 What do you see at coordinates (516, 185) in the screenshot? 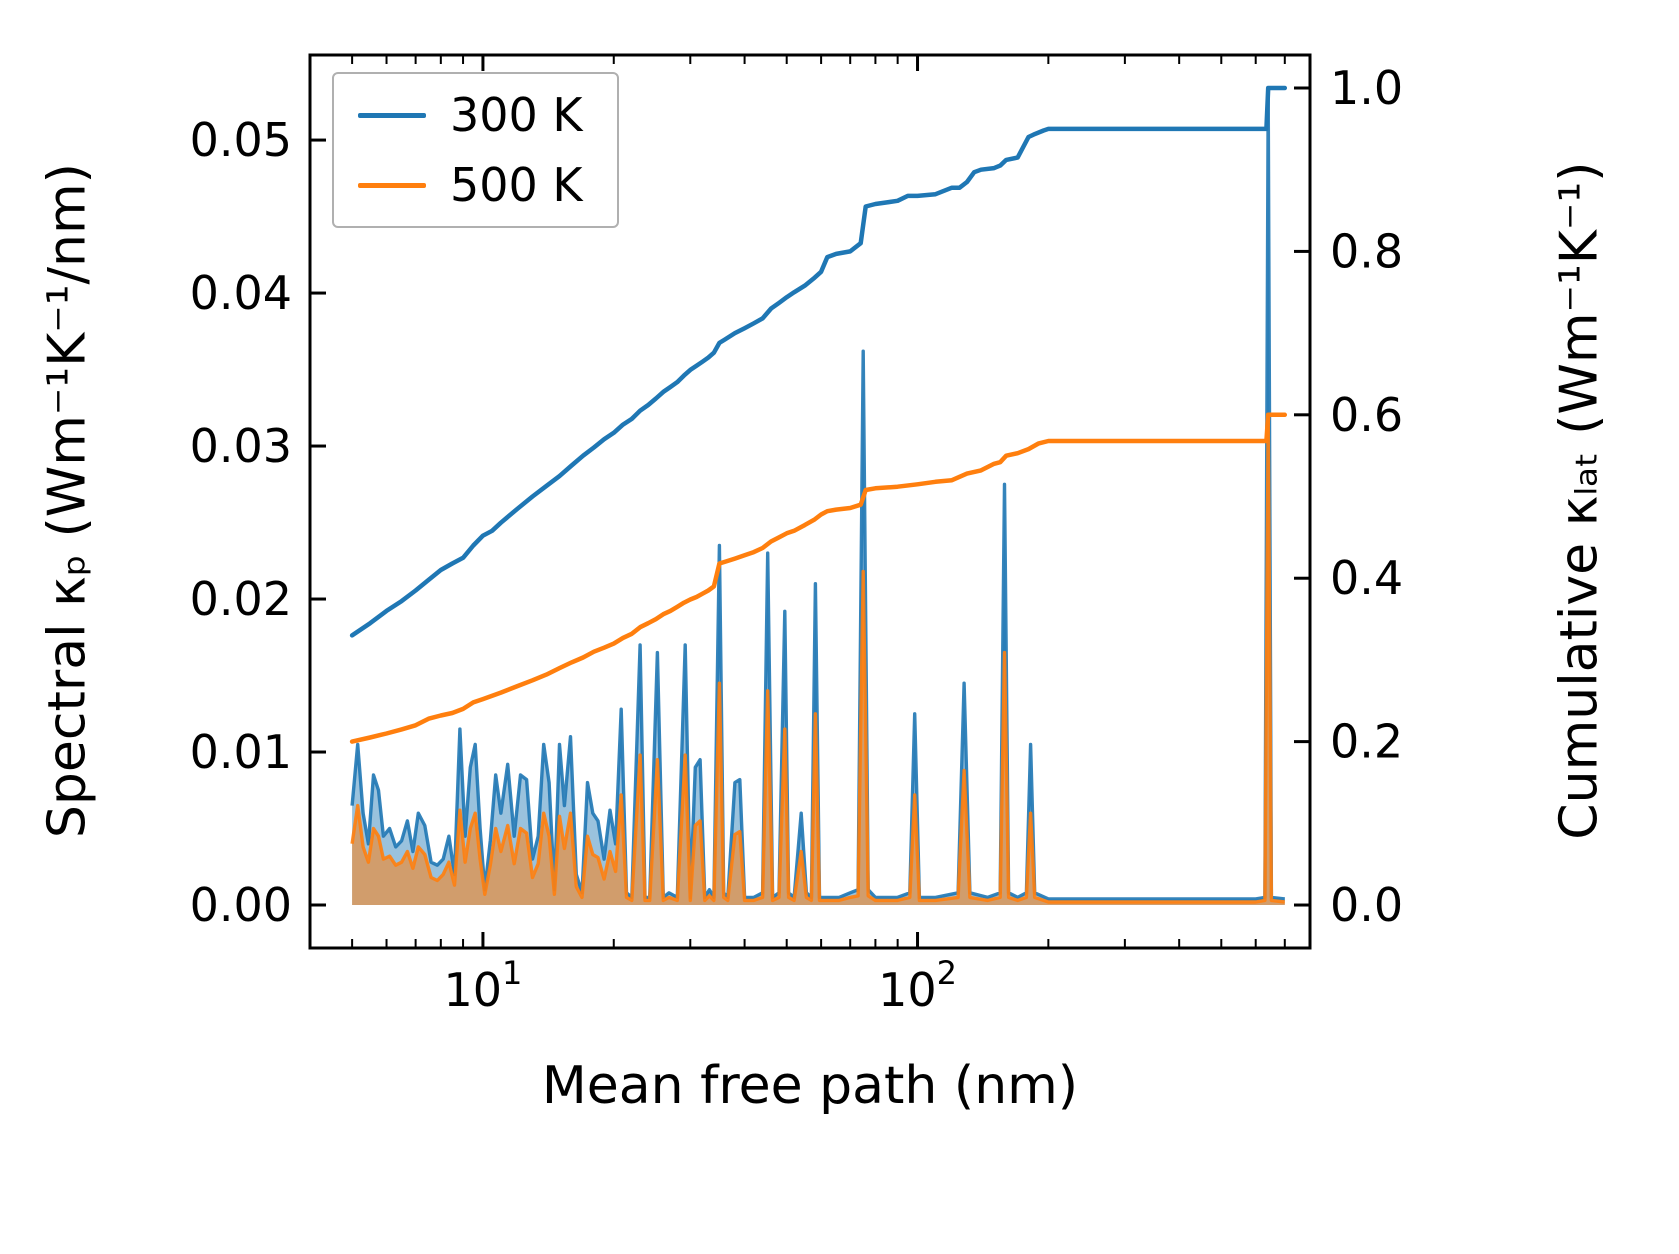
I see `legend-label-500k: 500 K` at bounding box center [516, 185].